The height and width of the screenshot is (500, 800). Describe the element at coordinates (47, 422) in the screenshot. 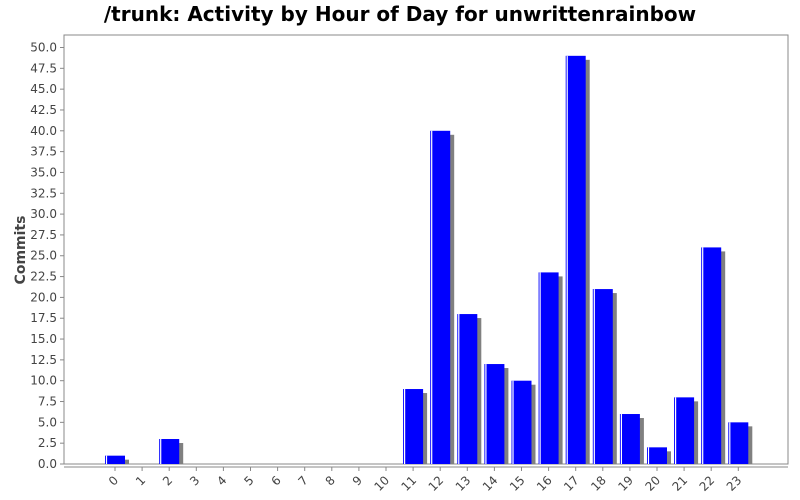

I see `y-tick-label: 5.0` at that location.